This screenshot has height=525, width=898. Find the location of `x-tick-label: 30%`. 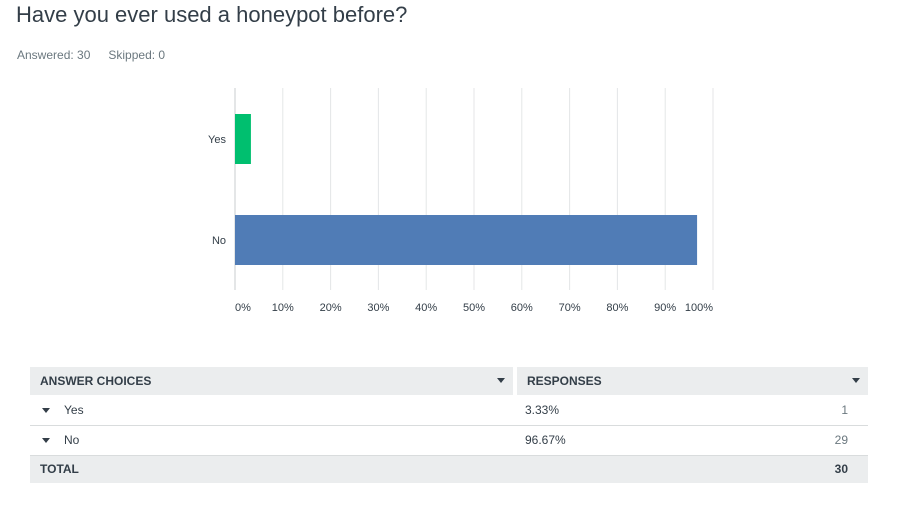

x-tick-label: 30% is located at coordinates (378, 308).